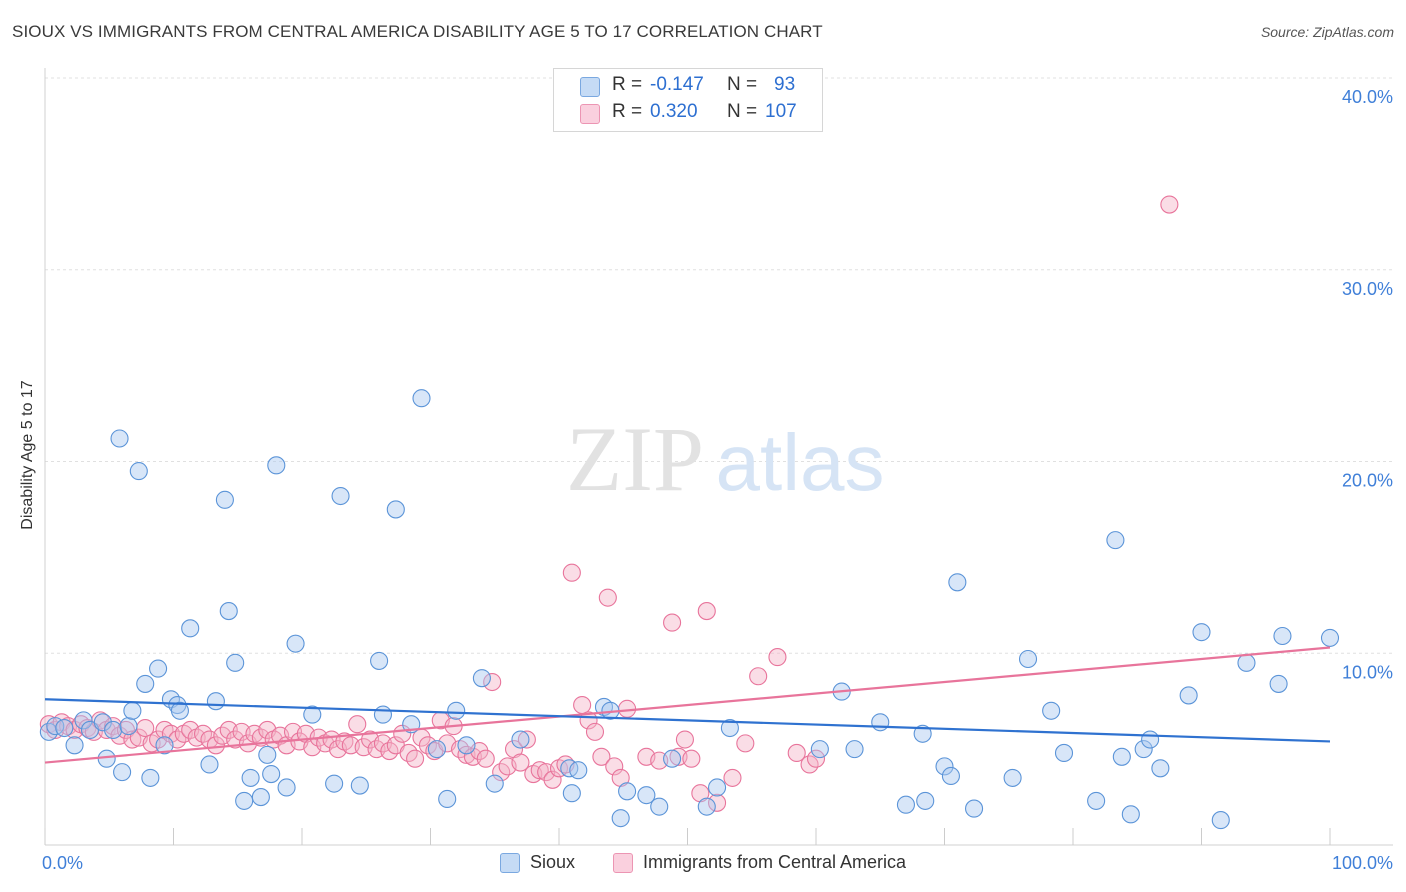 The width and height of the screenshot is (1406, 892). I want to click on trend-lines, so click(687, 705).